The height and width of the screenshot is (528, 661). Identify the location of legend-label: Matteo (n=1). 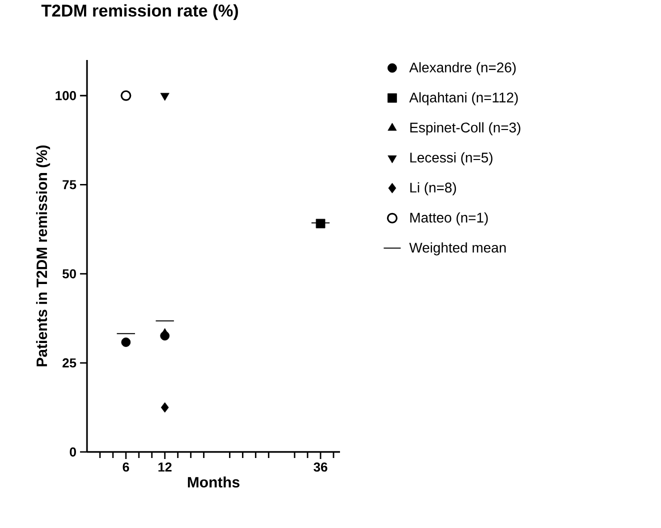
(449, 219).